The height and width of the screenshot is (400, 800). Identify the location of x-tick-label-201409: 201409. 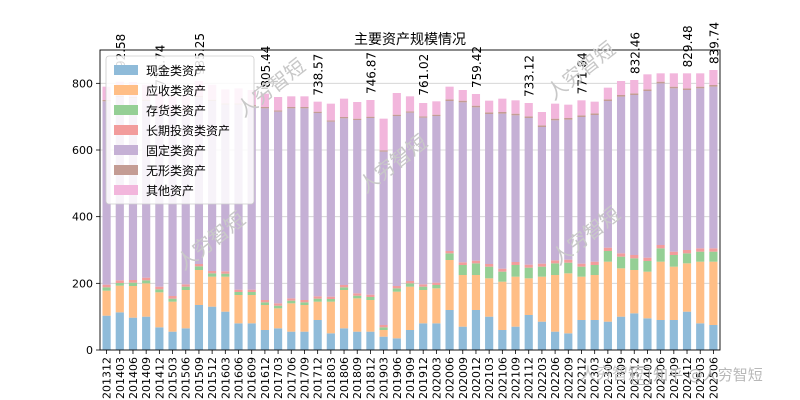
(146, 378).